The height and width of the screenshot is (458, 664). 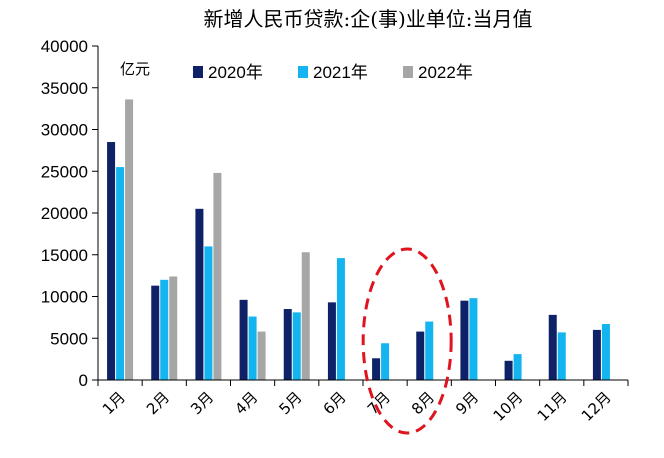 I want to click on bar-2021年-7月, so click(x=385, y=361).